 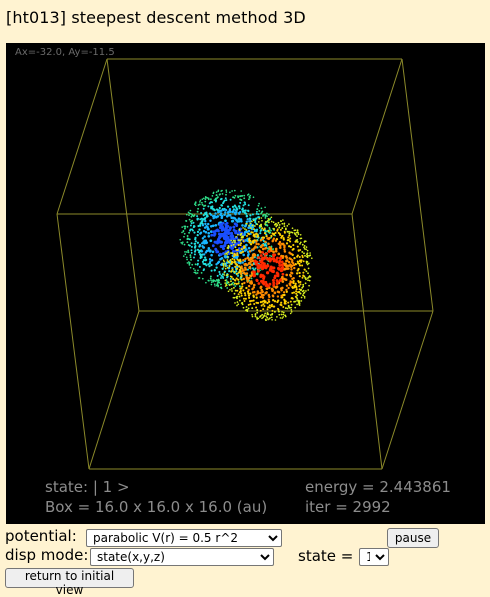 I want to click on state-select: 1, so click(x=374, y=557).